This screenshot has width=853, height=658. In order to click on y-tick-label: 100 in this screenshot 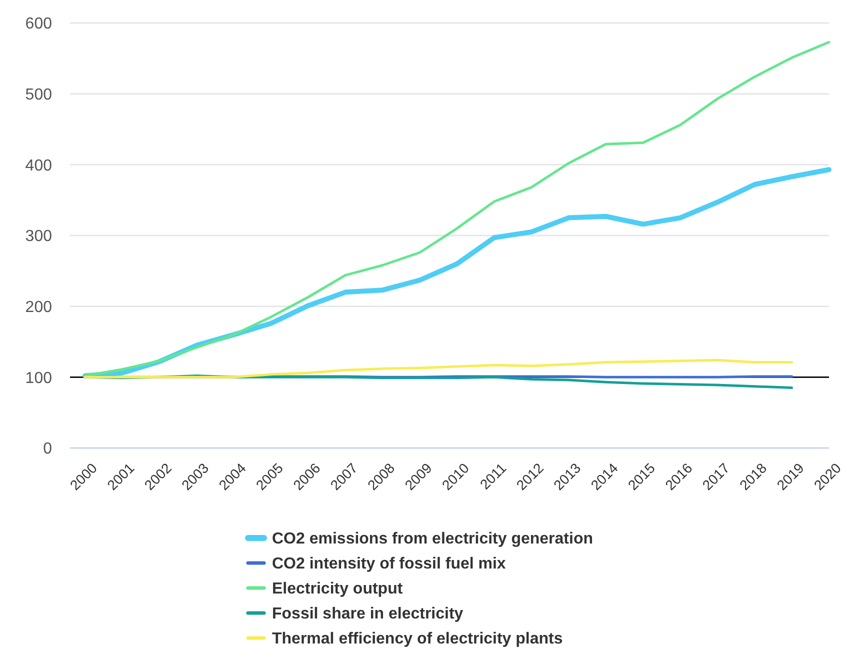, I will do `click(38, 378)`.